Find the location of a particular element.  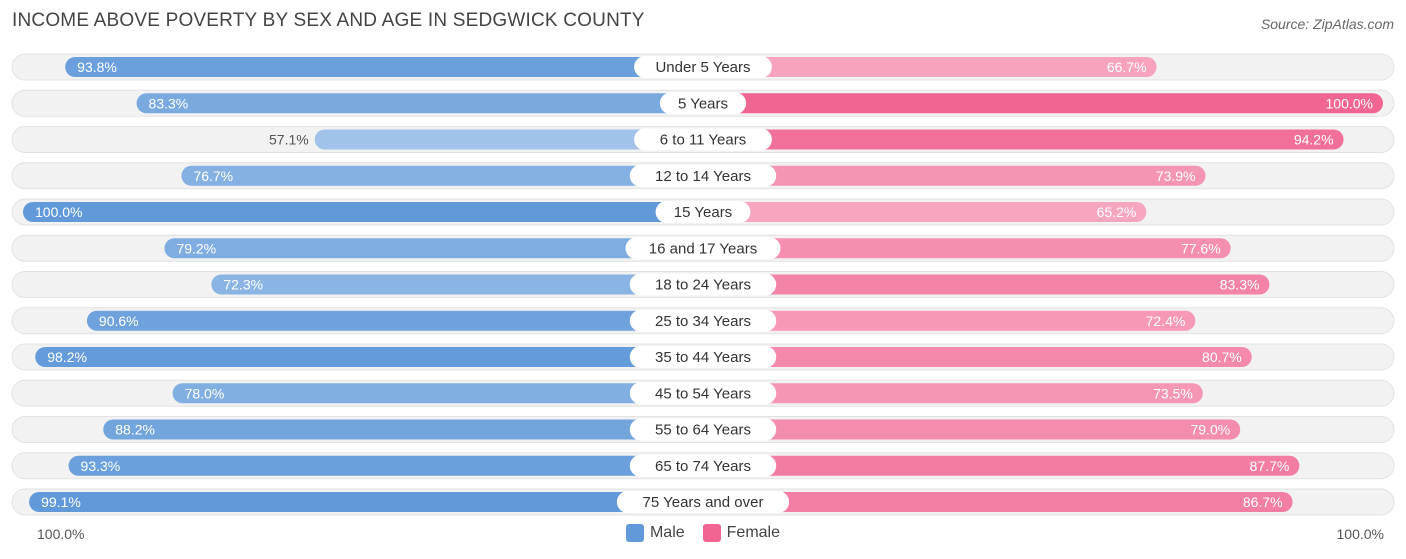

legend: Male Female is located at coordinates (703, 533).